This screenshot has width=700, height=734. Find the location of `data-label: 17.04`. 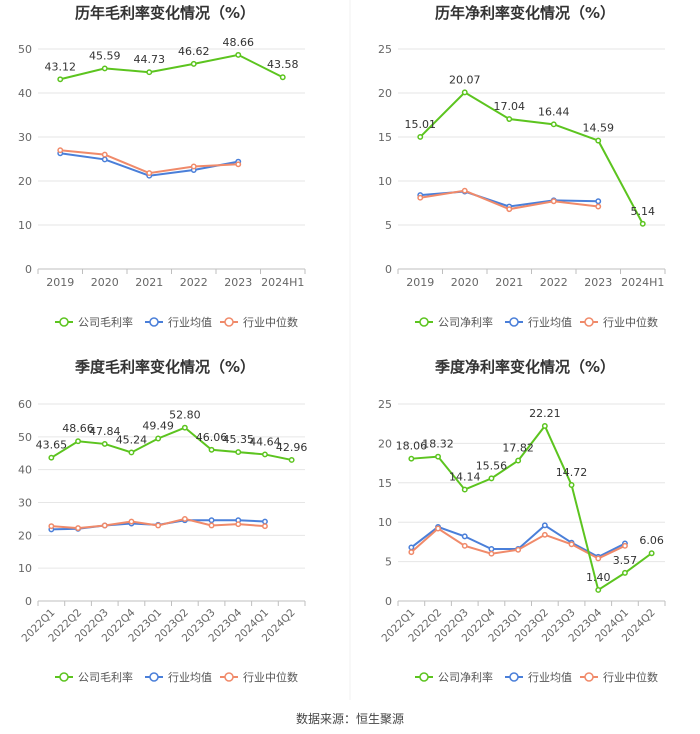

data-label: 17.04 is located at coordinates (510, 106).